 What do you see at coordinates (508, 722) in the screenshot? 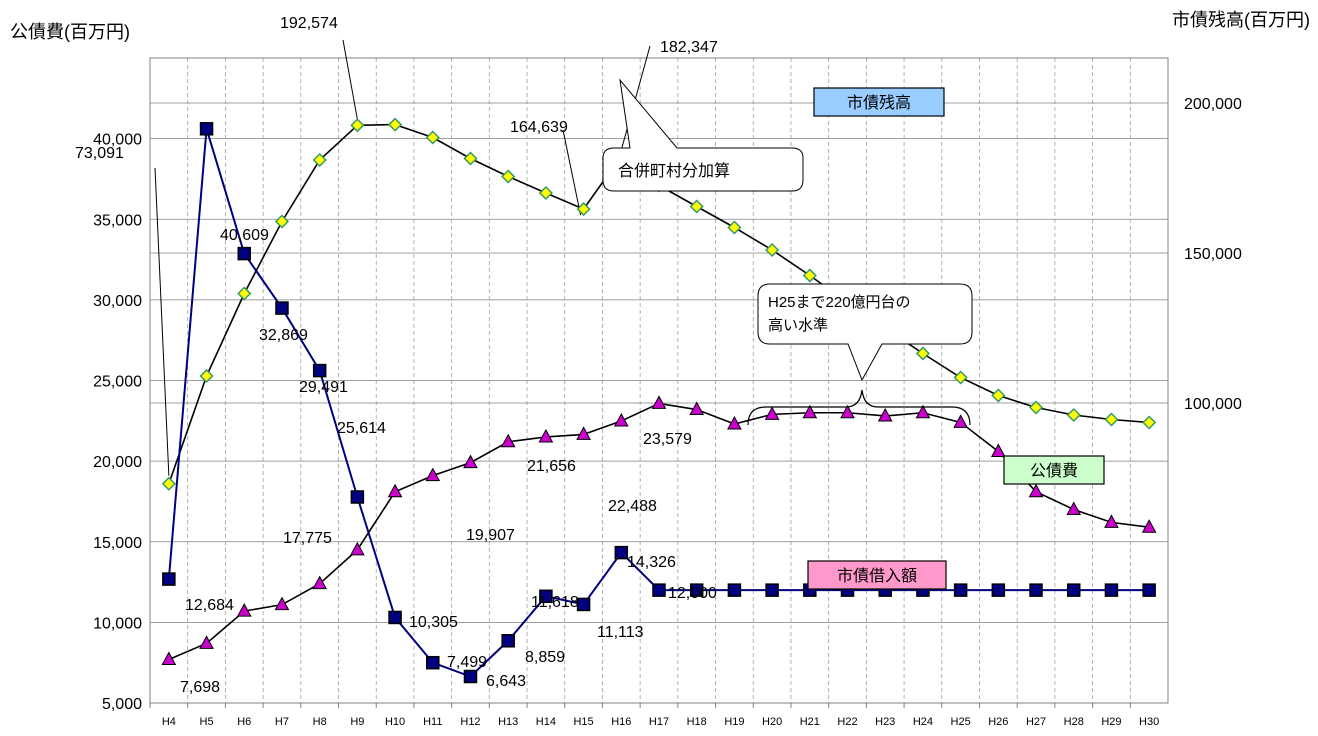
I see `x-axis-tick-label: H13` at bounding box center [508, 722].